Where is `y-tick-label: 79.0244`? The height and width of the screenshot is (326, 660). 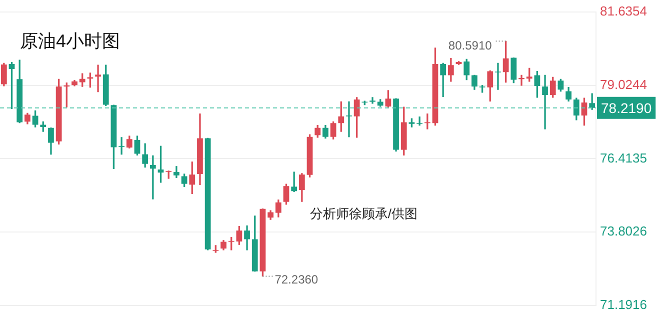
y-tick-label: 79.0244 is located at coordinates (623, 84).